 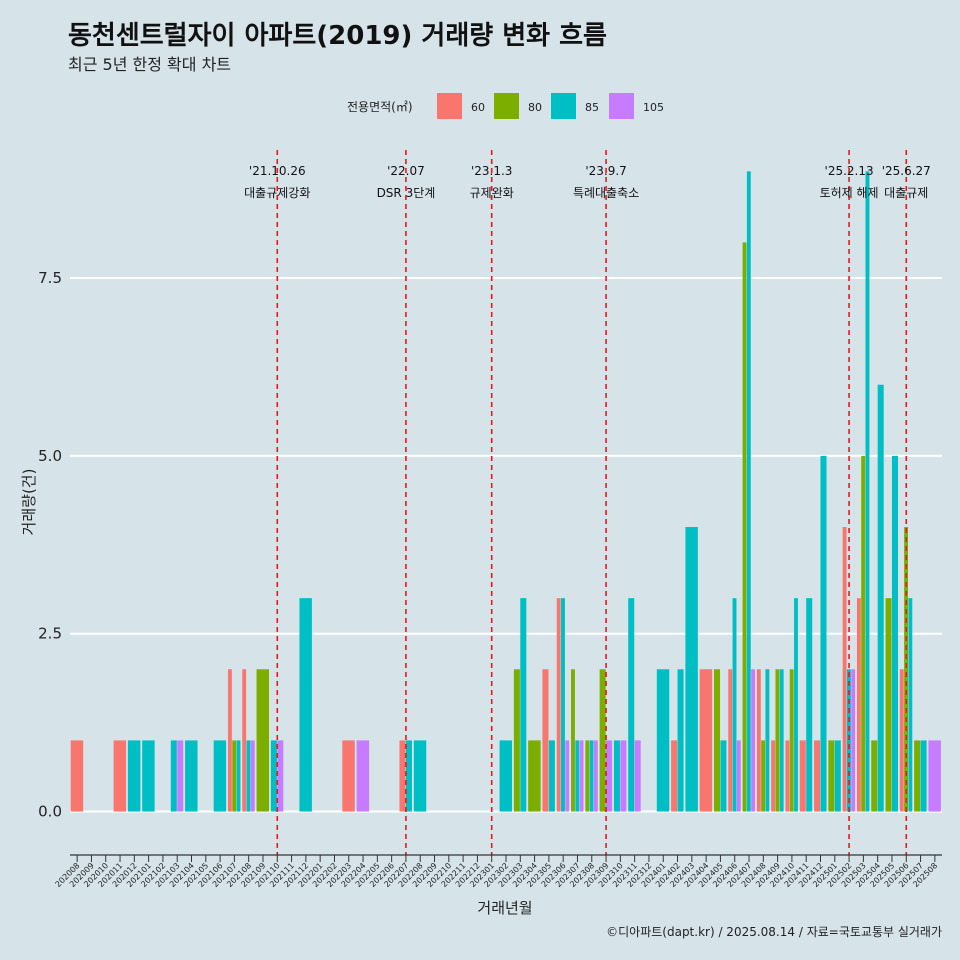 What do you see at coordinates (50, 545) in the screenshot?
I see `y-axis: 0.0 2.5 5.0 7.5` at bounding box center [50, 545].